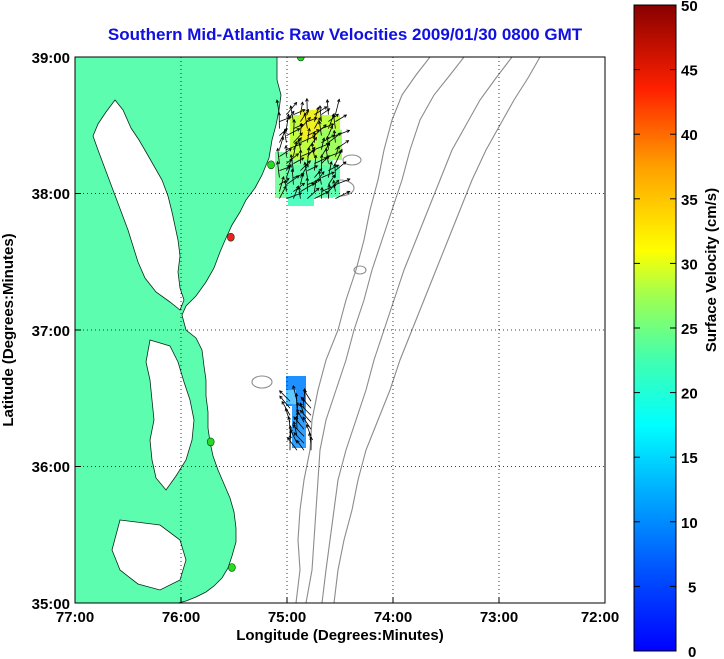 The width and height of the screenshot is (724, 659). I want to click on colorbar-tick-label: 25, so click(689, 329).